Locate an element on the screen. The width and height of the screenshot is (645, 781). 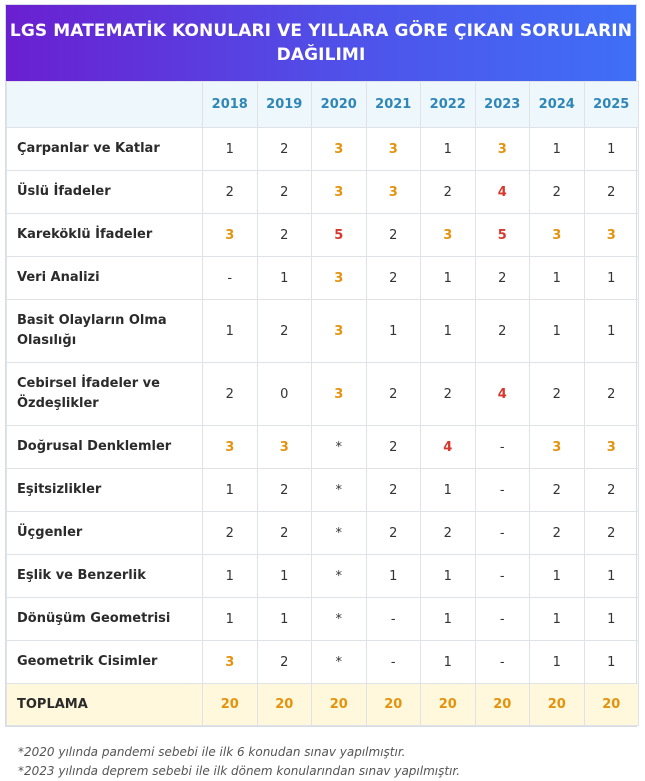
total-label: TOPLAMA is located at coordinates (104, 704).